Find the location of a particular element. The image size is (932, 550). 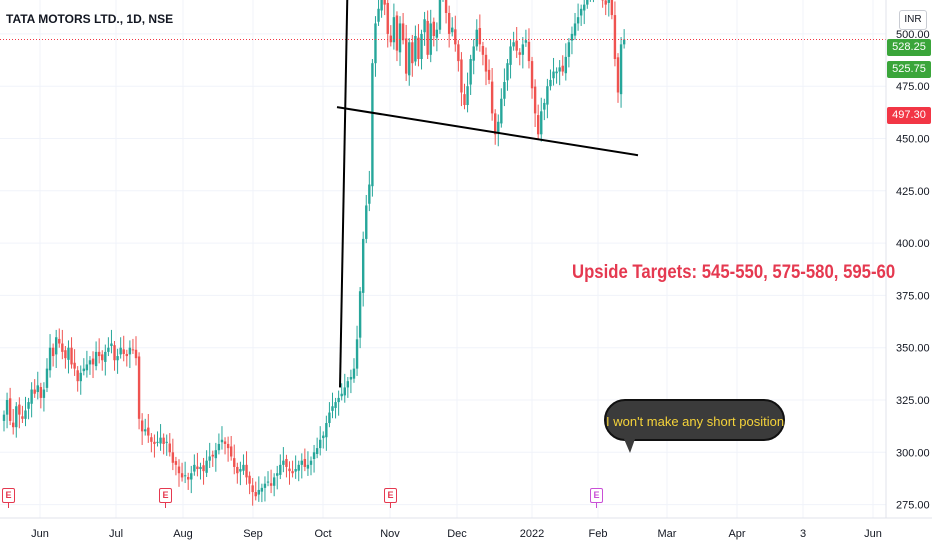

currency-button: INR is located at coordinates (913, 20).